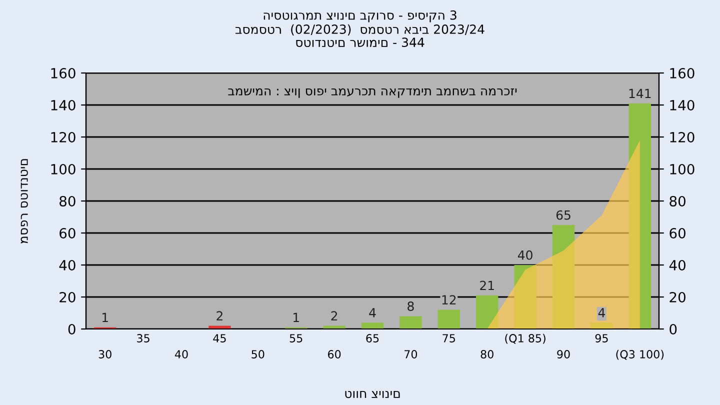 Image resolution: width=720 pixels, height=405 pixels. What do you see at coordinates (181, 354) in the screenshot?
I see `x-tick-label: 40` at bounding box center [181, 354].